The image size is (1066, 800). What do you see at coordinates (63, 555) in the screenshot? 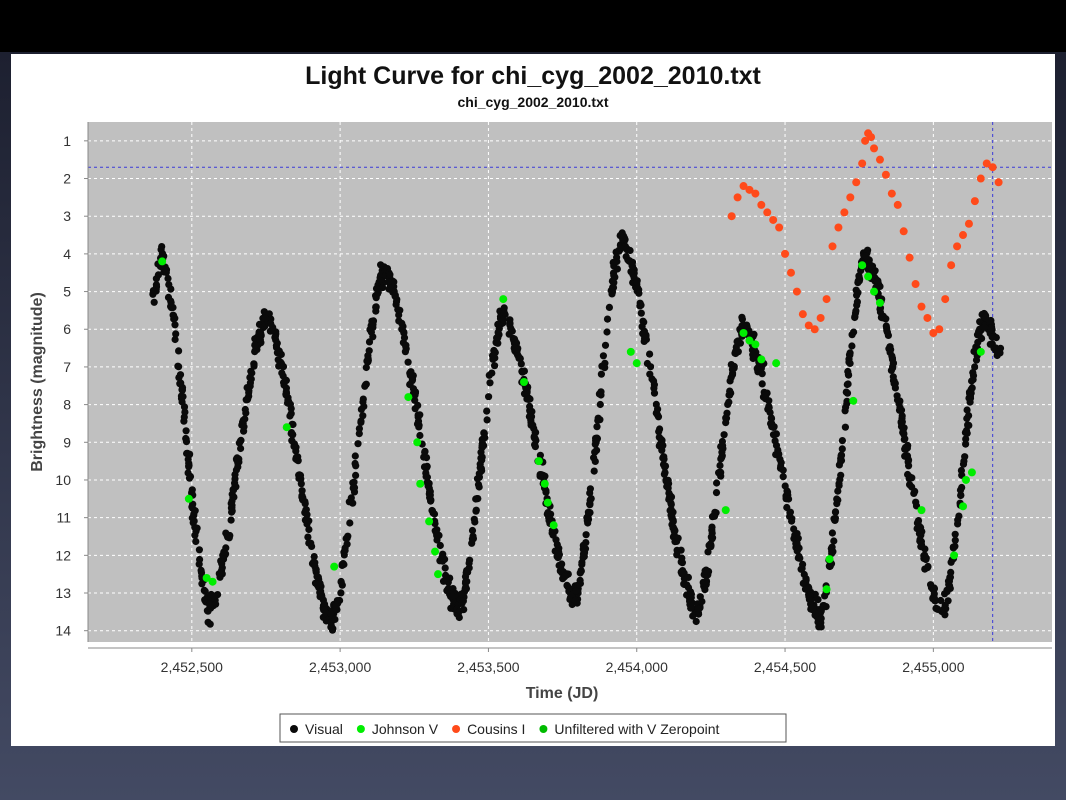
I see `y-tick-label: 12` at bounding box center [63, 555].